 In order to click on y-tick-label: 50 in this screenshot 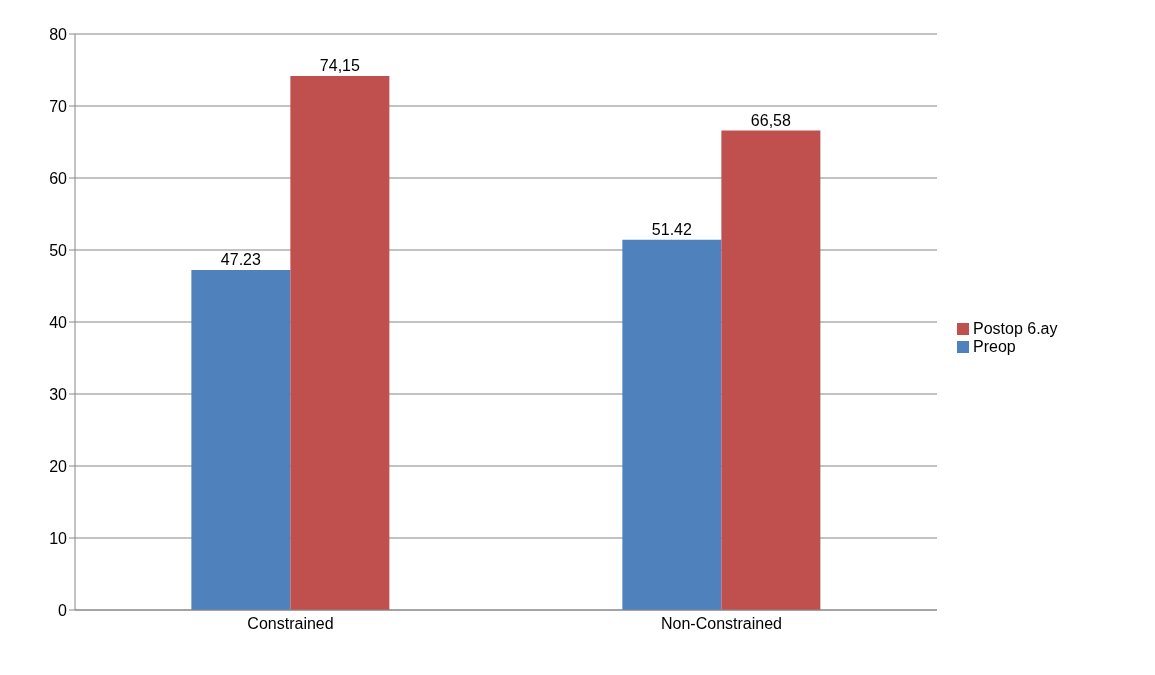, I will do `click(58, 250)`.